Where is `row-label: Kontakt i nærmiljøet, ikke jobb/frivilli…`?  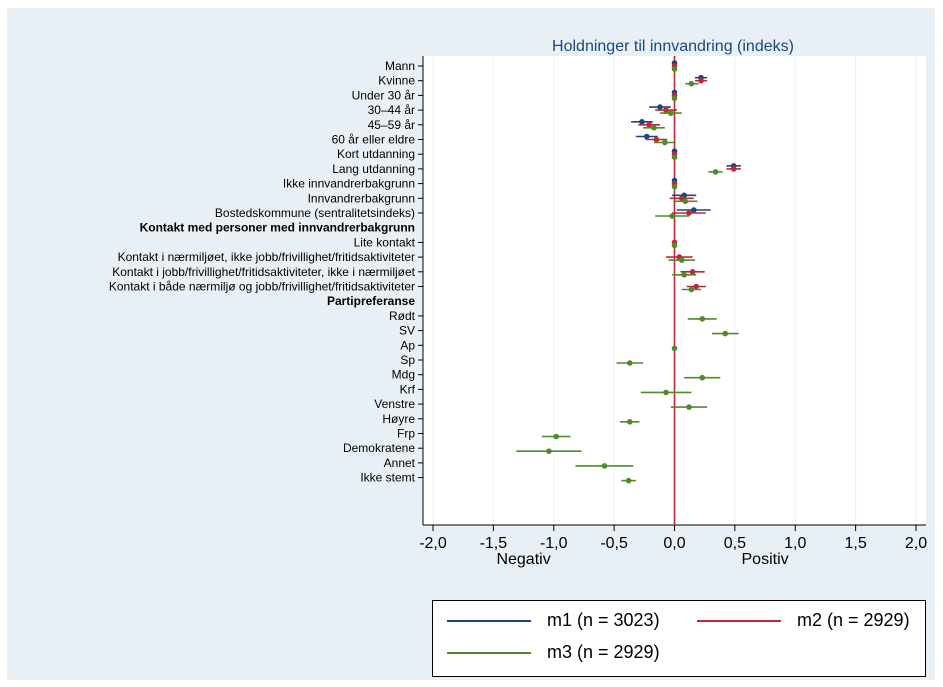
row-label: Kontakt i nærmiljøet, ikke jobb/frivilli… is located at coordinates (266, 257).